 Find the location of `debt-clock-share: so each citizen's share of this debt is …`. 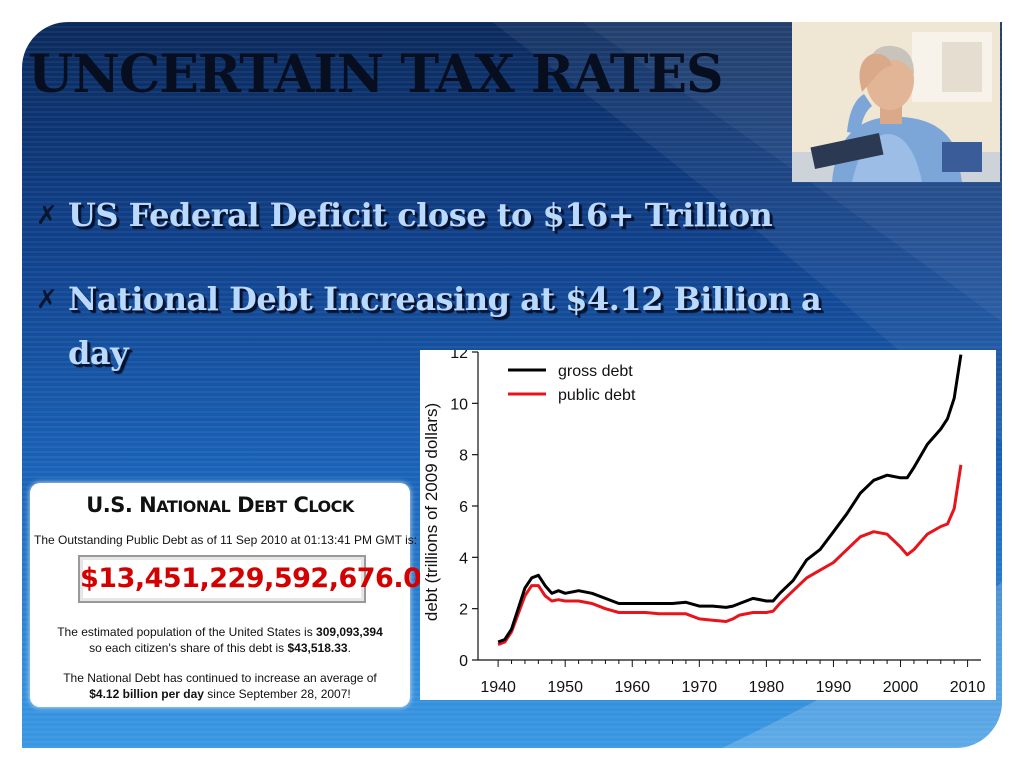

debt-clock-share: so each citizen's share of this debt is … is located at coordinates (220, 648).